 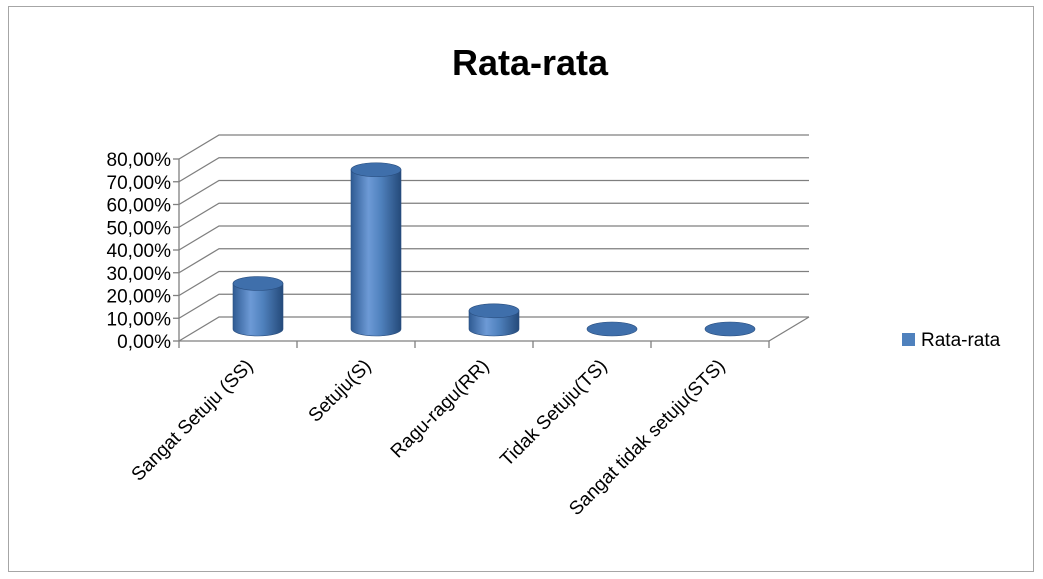 I want to click on y-tick-label: 30,00%, so click(x=139, y=274).